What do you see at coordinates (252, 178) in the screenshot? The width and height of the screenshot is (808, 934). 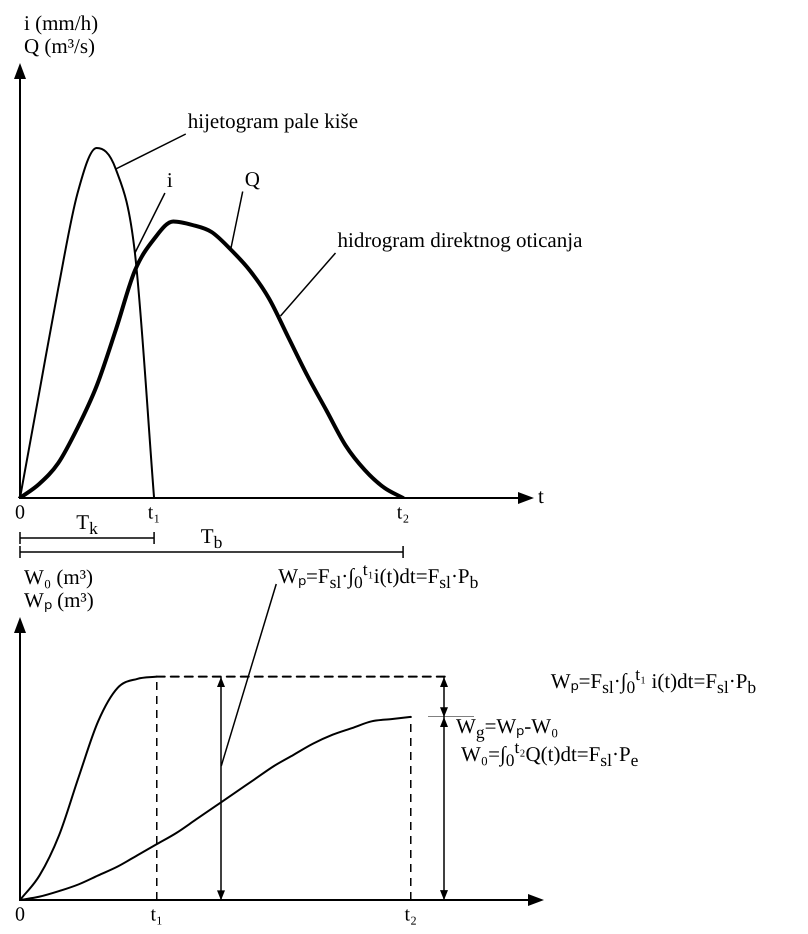 I see `text: Q` at bounding box center [252, 178].